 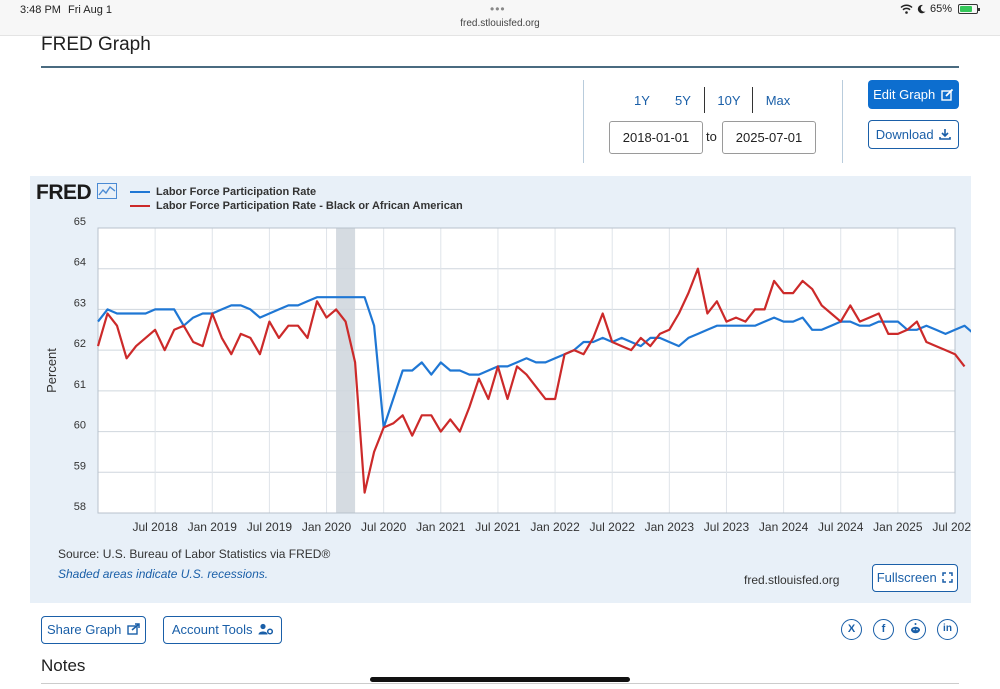 What do you see at coordinates (670, 527) in the screenshot?
I see `x-tick-label: Jan 2023` at bounding box center [670, 527].